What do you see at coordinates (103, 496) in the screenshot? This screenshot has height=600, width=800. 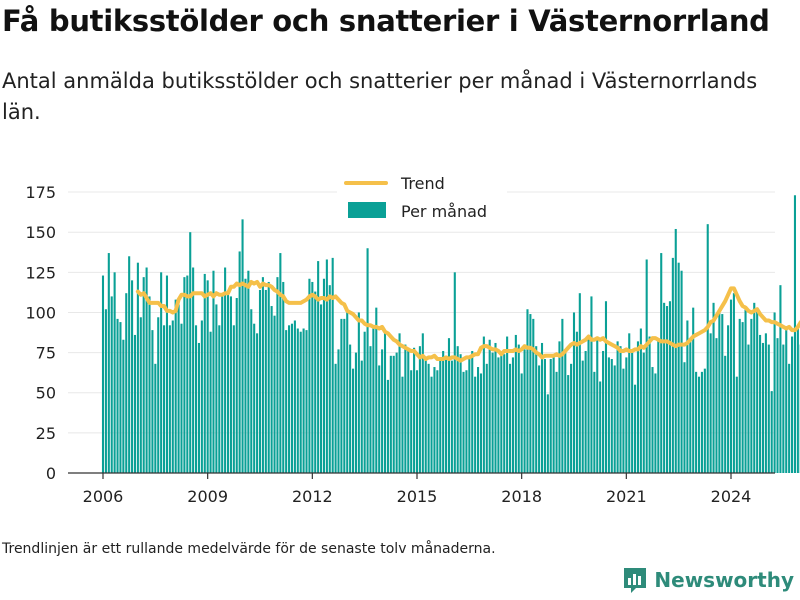 I see `x-tick-label: 2006` at bounding box center [103, 496].